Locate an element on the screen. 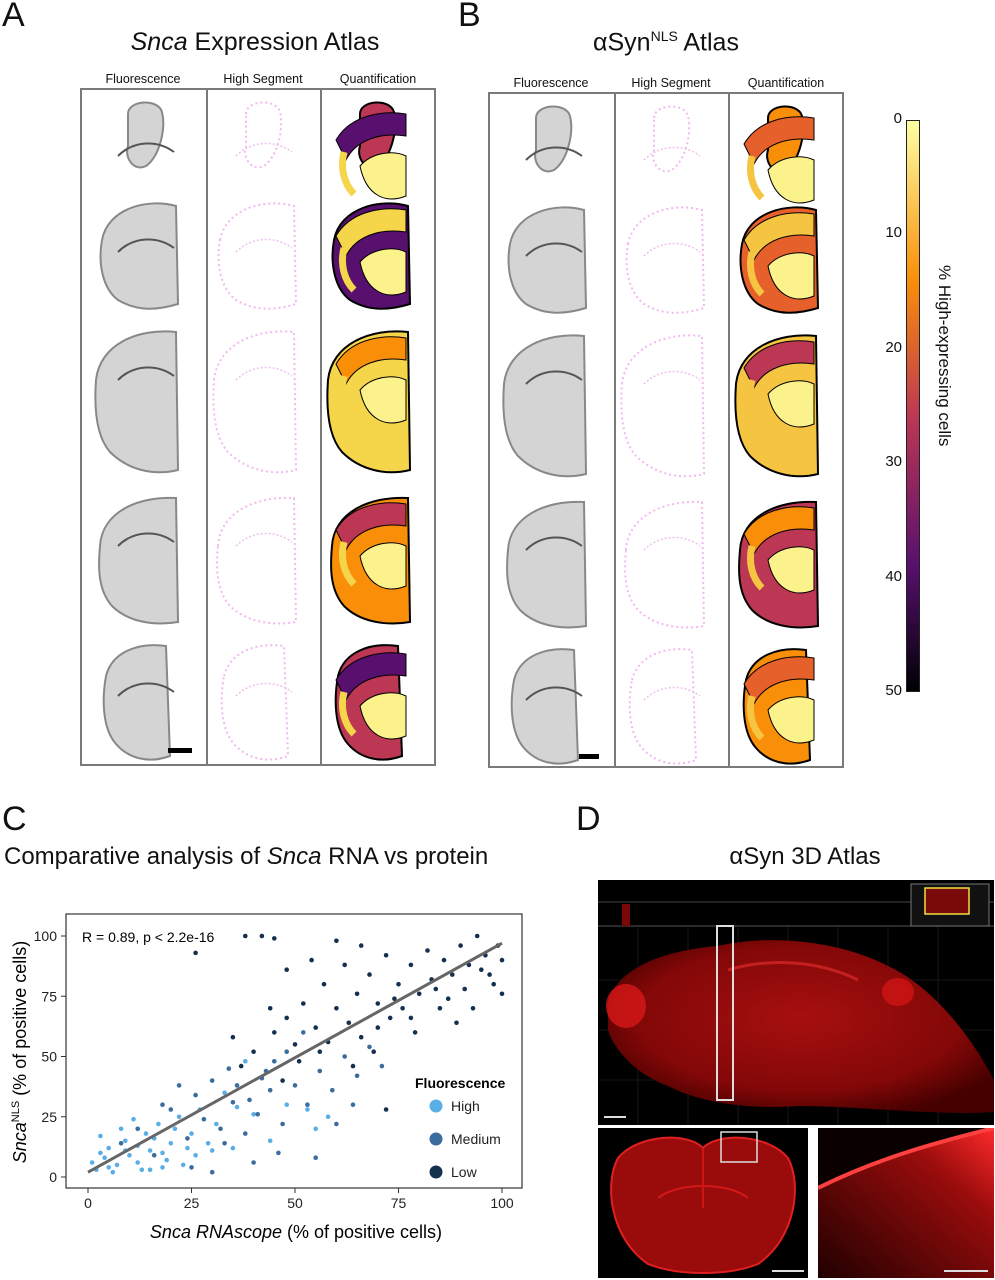 Image resolution: width=995 pixels, height=1280 pixels. x-tick-label: 75 is located at coordinates (399, 1203).